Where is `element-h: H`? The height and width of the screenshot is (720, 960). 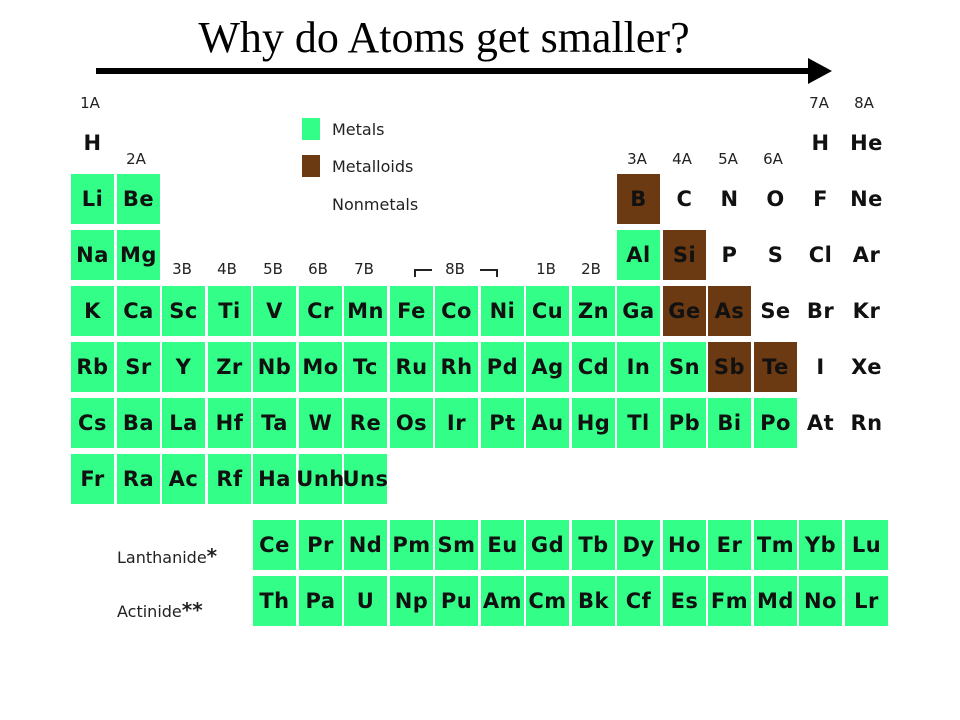
element-h: H is located at coordinates (820, 143).